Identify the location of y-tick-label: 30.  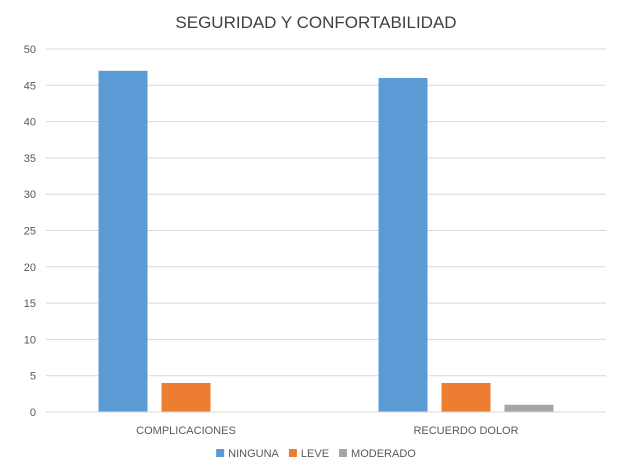
(30, 195).